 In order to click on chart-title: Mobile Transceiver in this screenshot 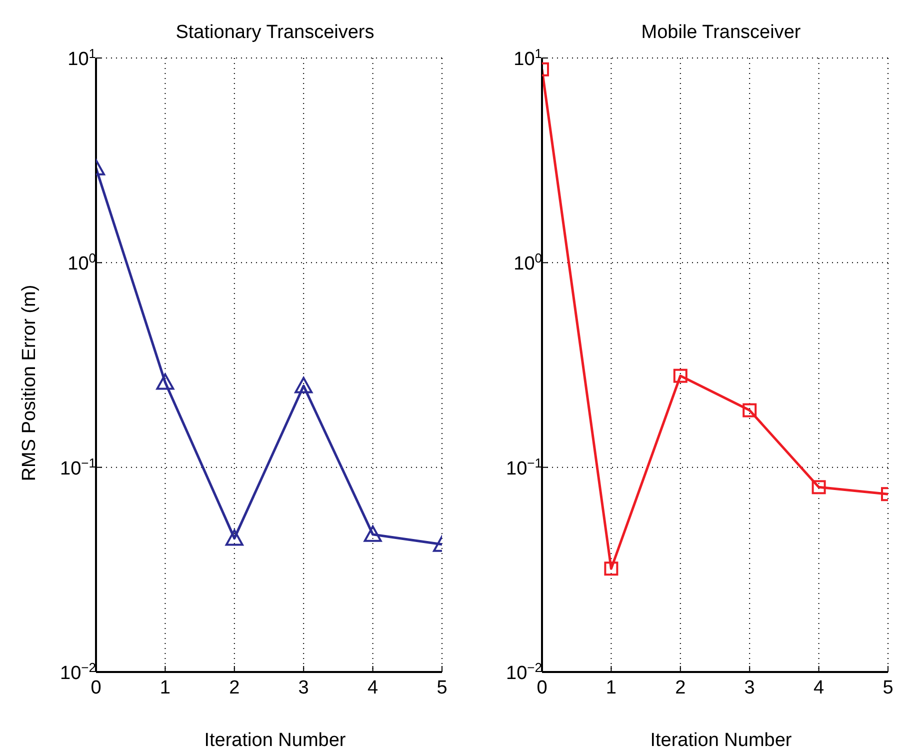, I will do `click(721, 33)`.